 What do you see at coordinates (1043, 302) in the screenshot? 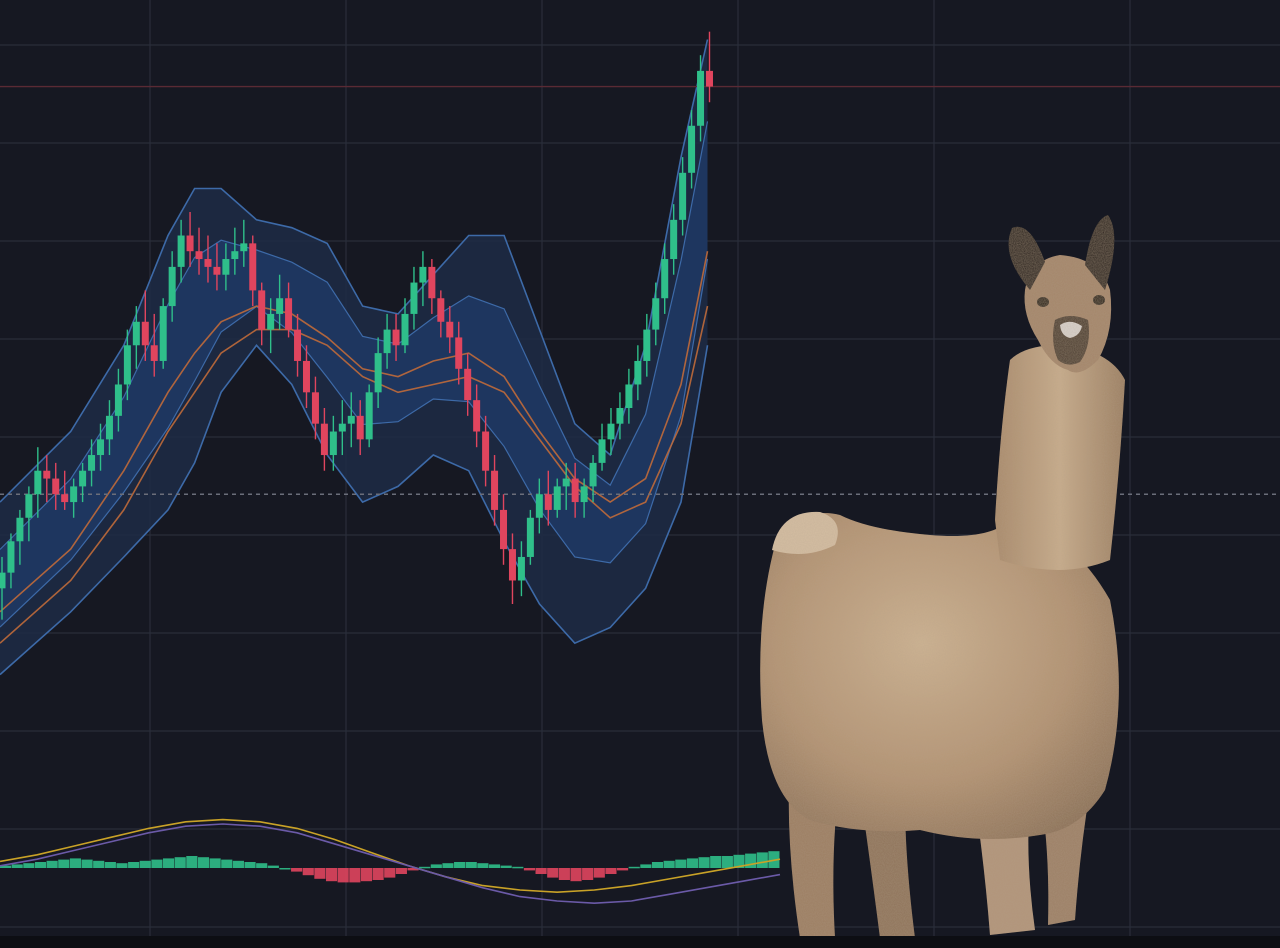
I see `llama-left-eye` at bounding box center [1043, 302].